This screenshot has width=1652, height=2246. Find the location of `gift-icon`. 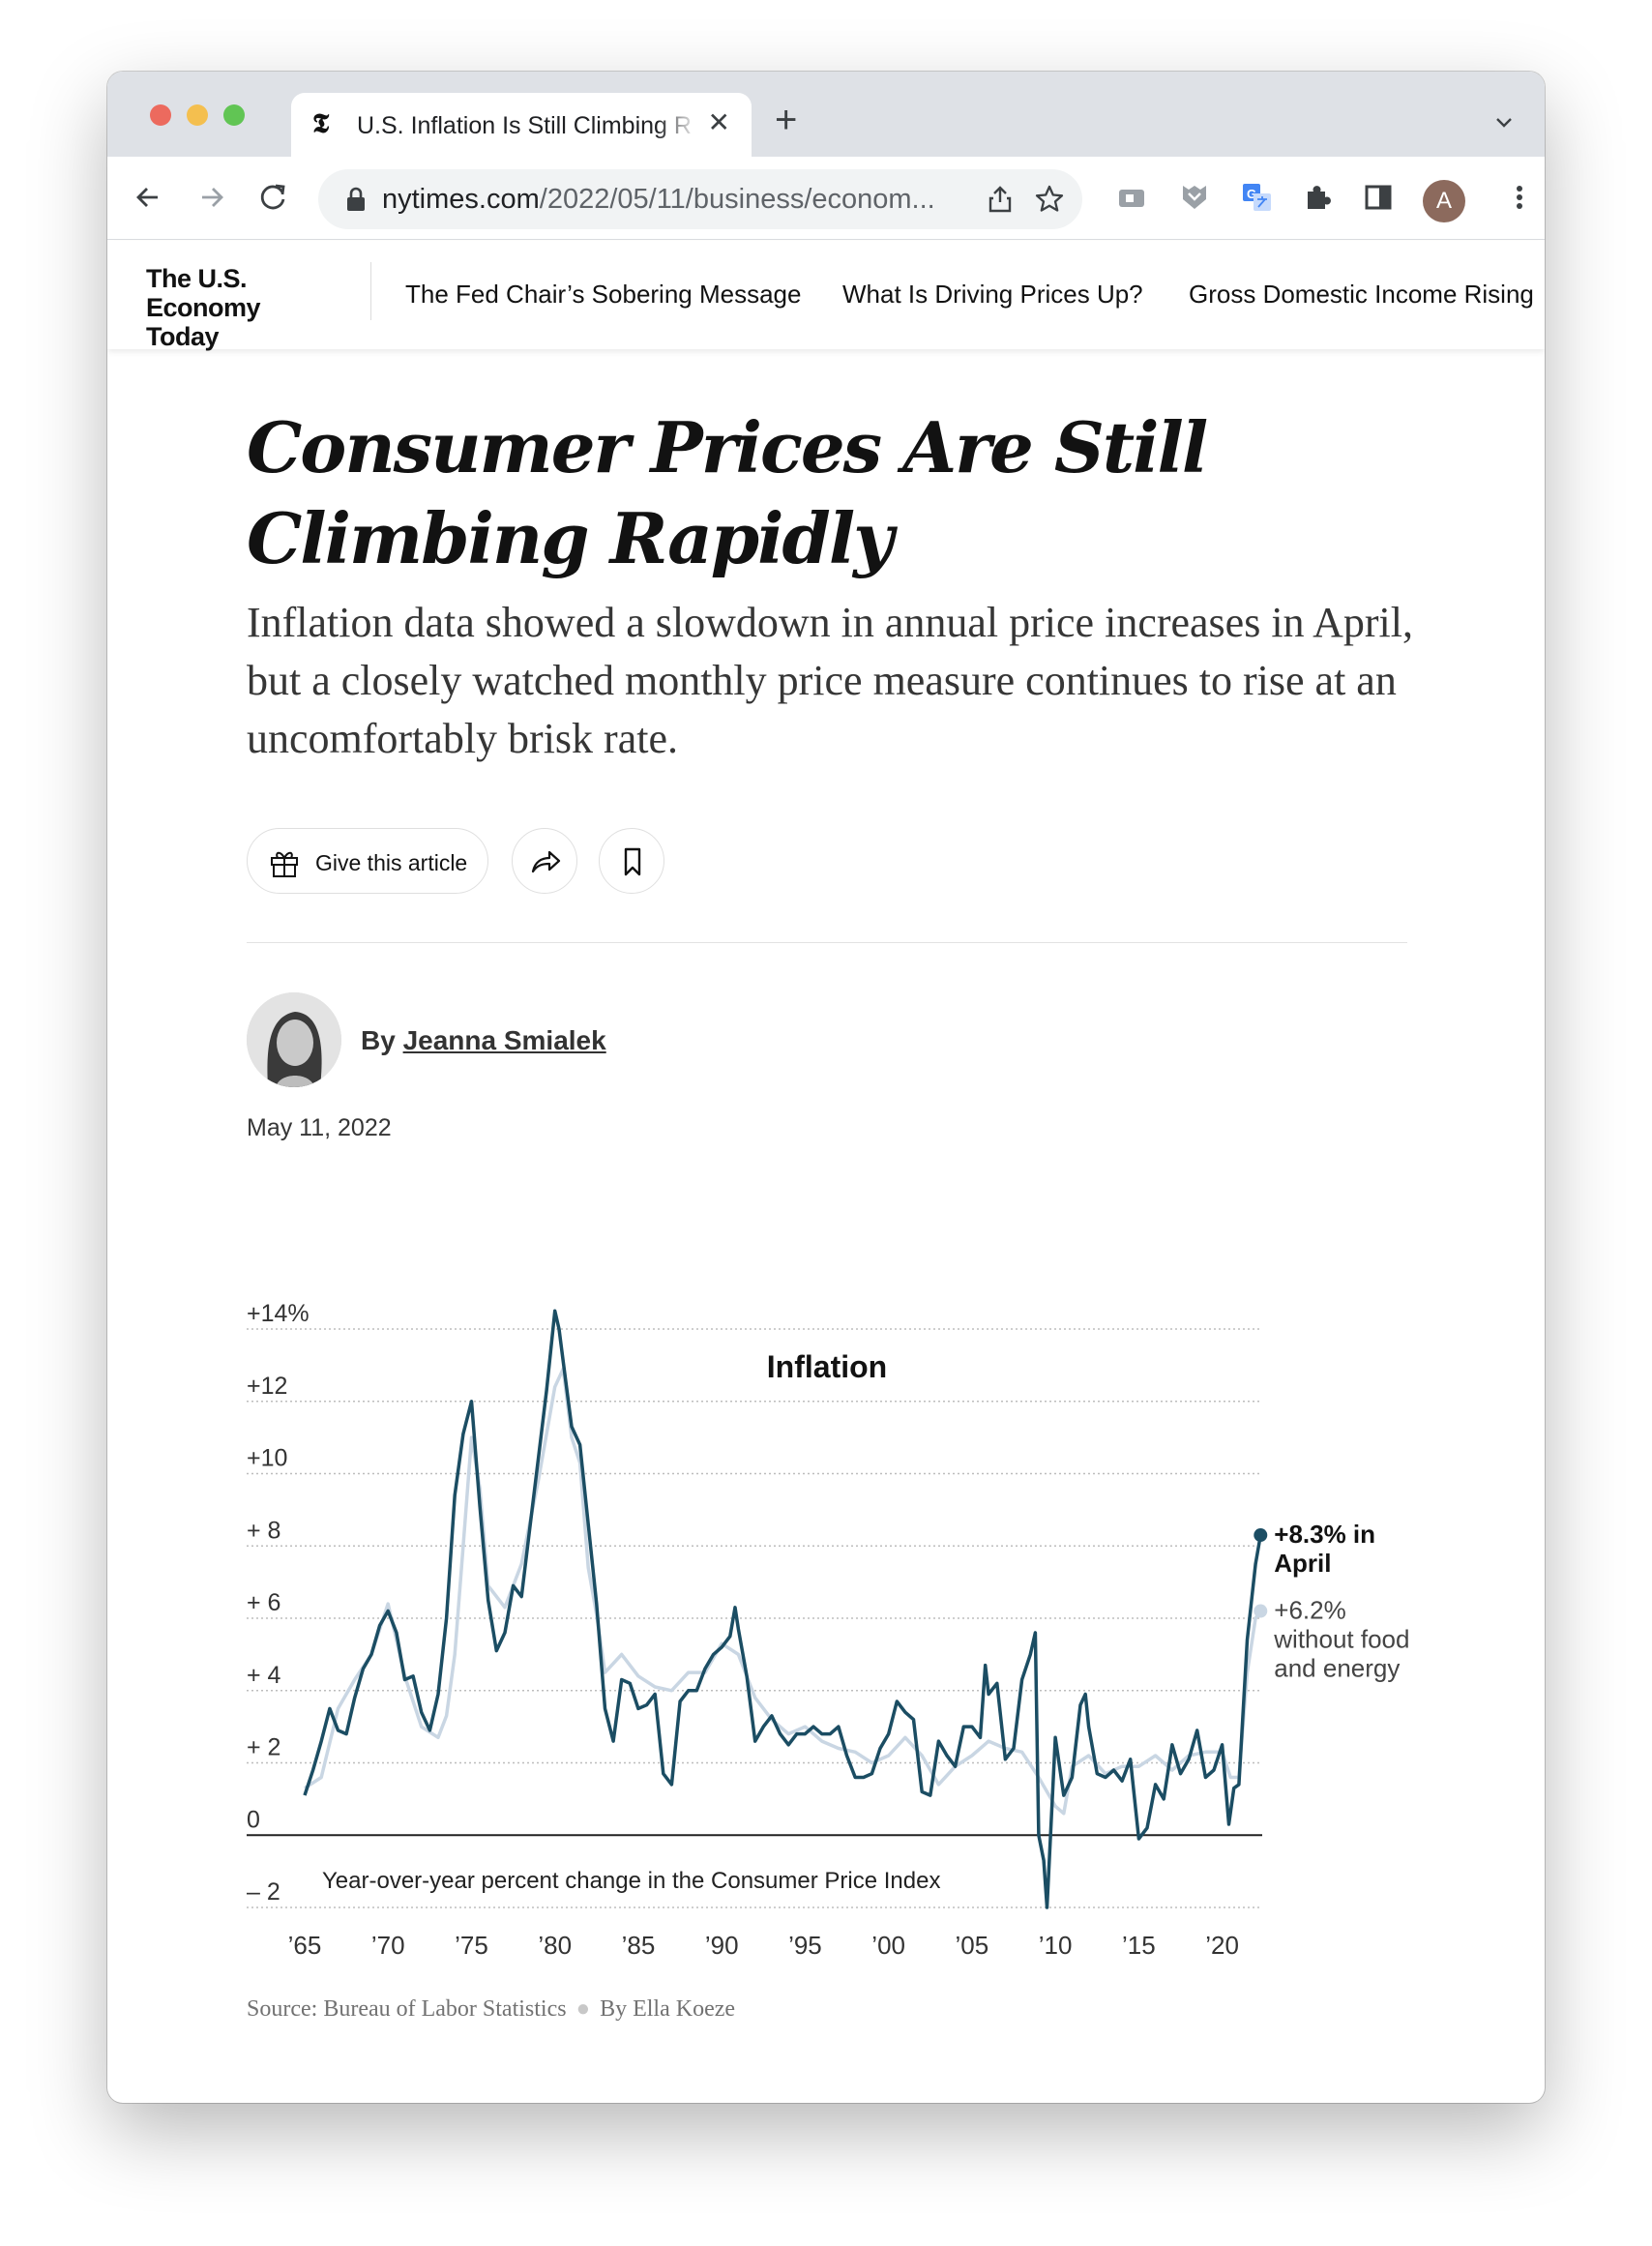

gift-icon is located at coordinates (284, 864).